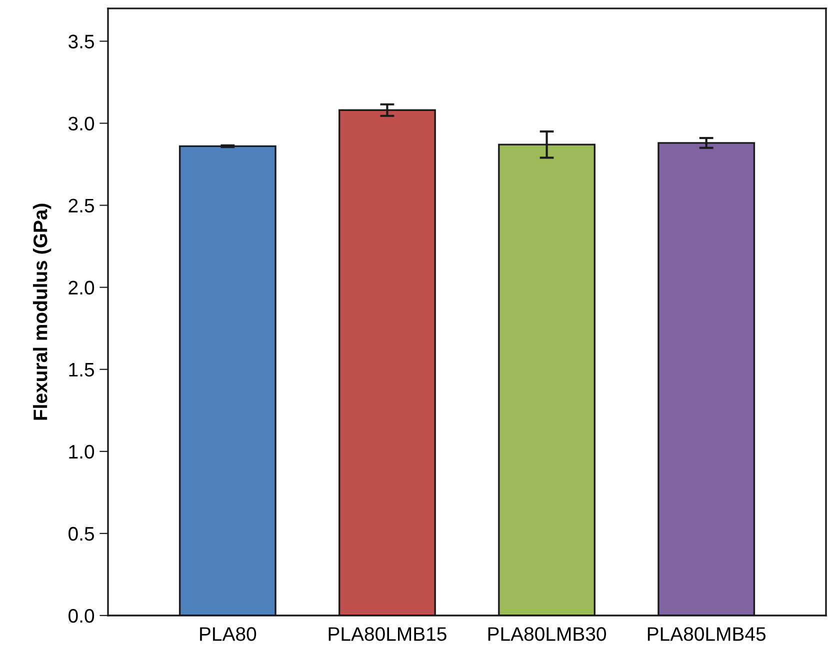 This screenshot has width=838, height=651. Describe the element at coordinates (707, 634) in the screenshot. I see `x-tick-label: PLA80LMB45` at that location.